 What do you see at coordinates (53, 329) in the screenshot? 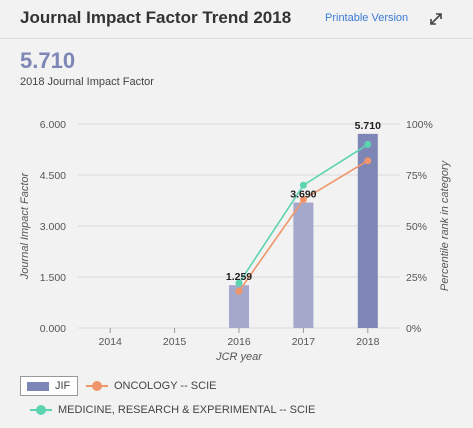
I see `y-tick-label: 0.000` at bounding box center [53, 329].